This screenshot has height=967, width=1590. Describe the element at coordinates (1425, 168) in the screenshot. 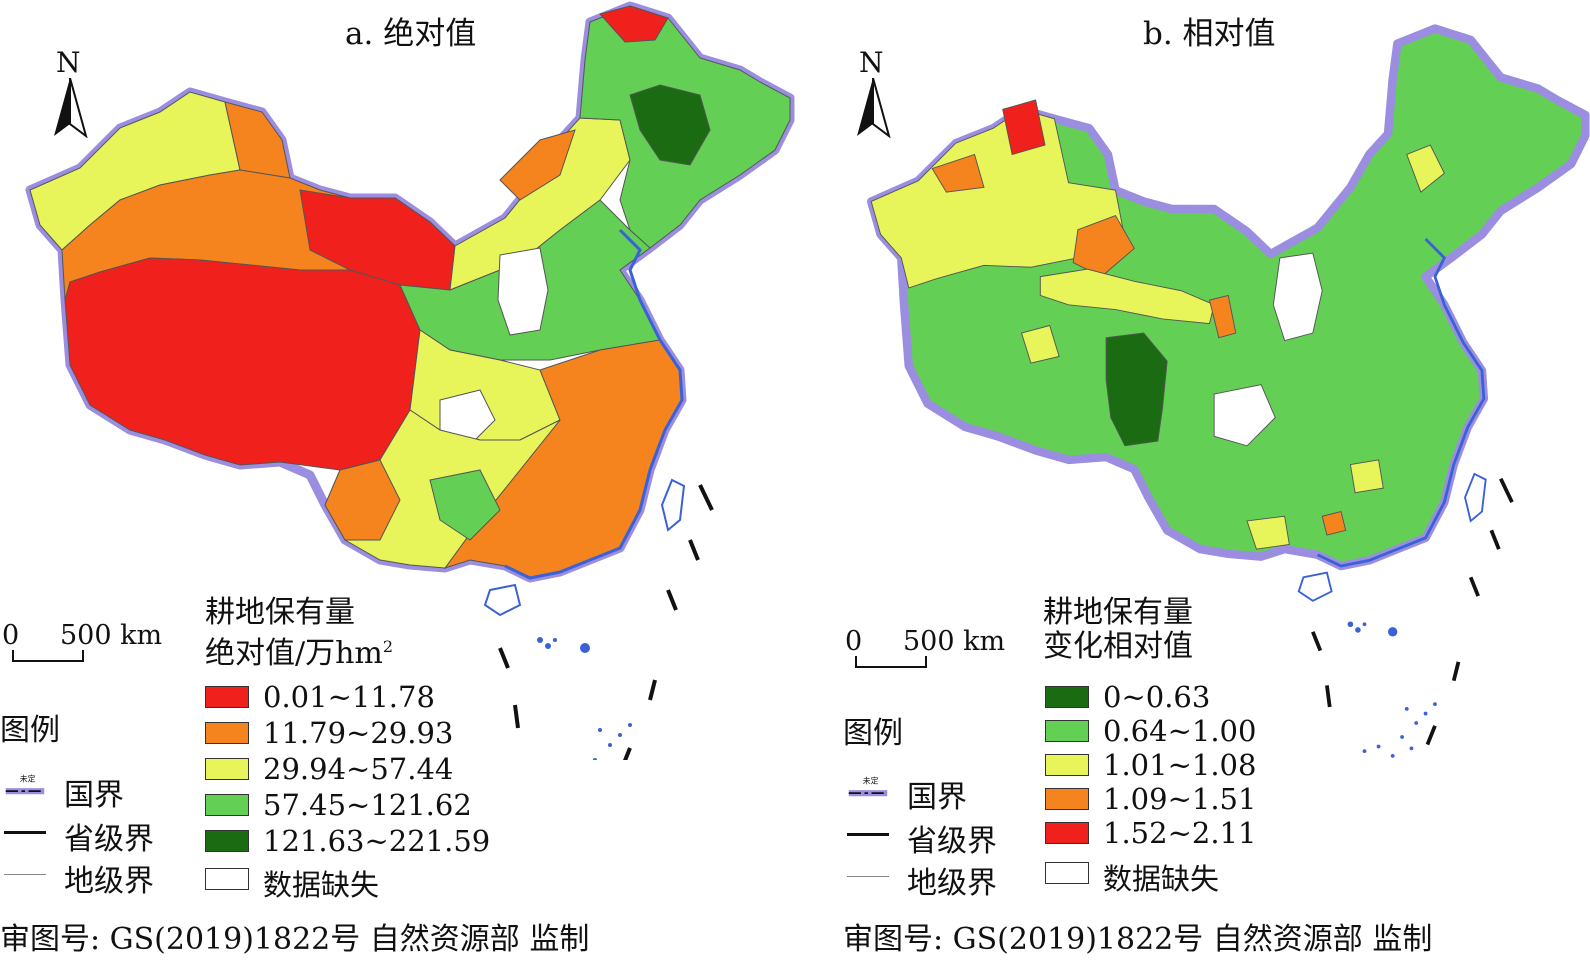

I see `region-northeast-yellow` at that location.